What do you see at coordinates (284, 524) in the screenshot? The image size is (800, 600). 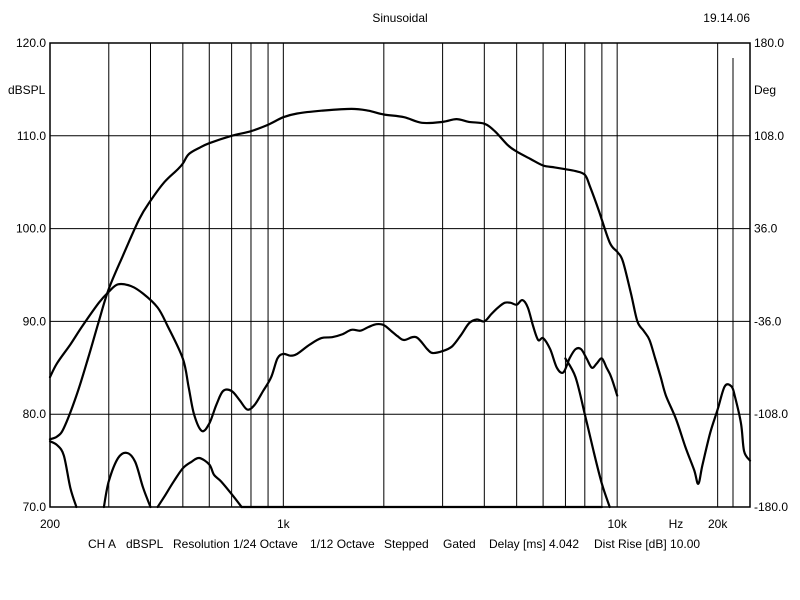 I see `x-tick-label: 1k` at bounding box center [284, 524].